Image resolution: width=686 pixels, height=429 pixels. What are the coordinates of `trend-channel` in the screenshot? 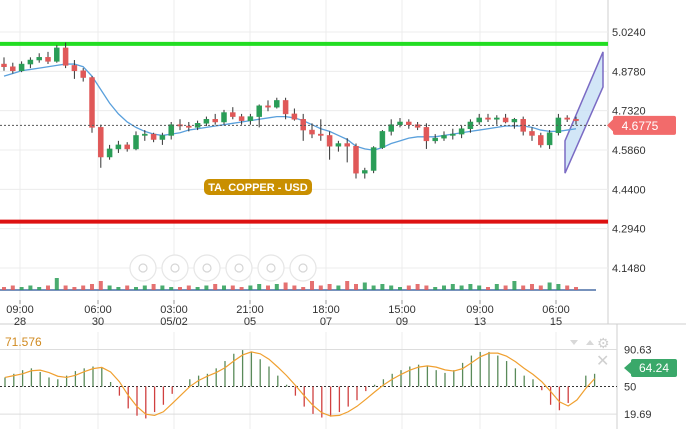 It's located at (584, 112).